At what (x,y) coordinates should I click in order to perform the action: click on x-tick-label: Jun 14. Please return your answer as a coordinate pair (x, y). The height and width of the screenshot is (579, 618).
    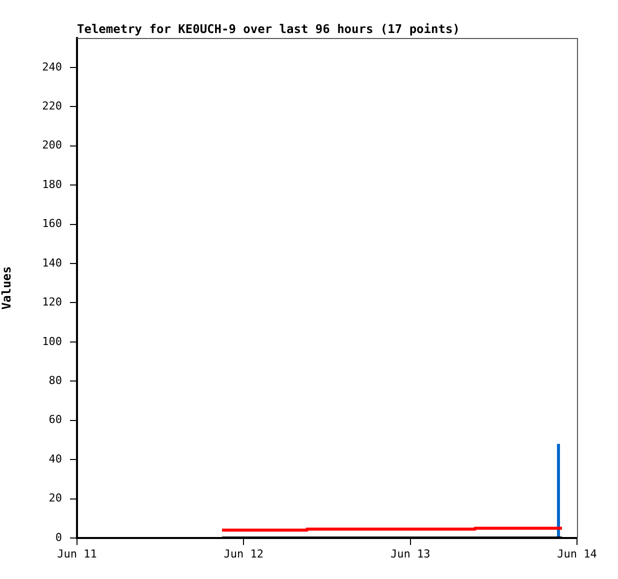
    Looking at the image, I should click on (577, 553).